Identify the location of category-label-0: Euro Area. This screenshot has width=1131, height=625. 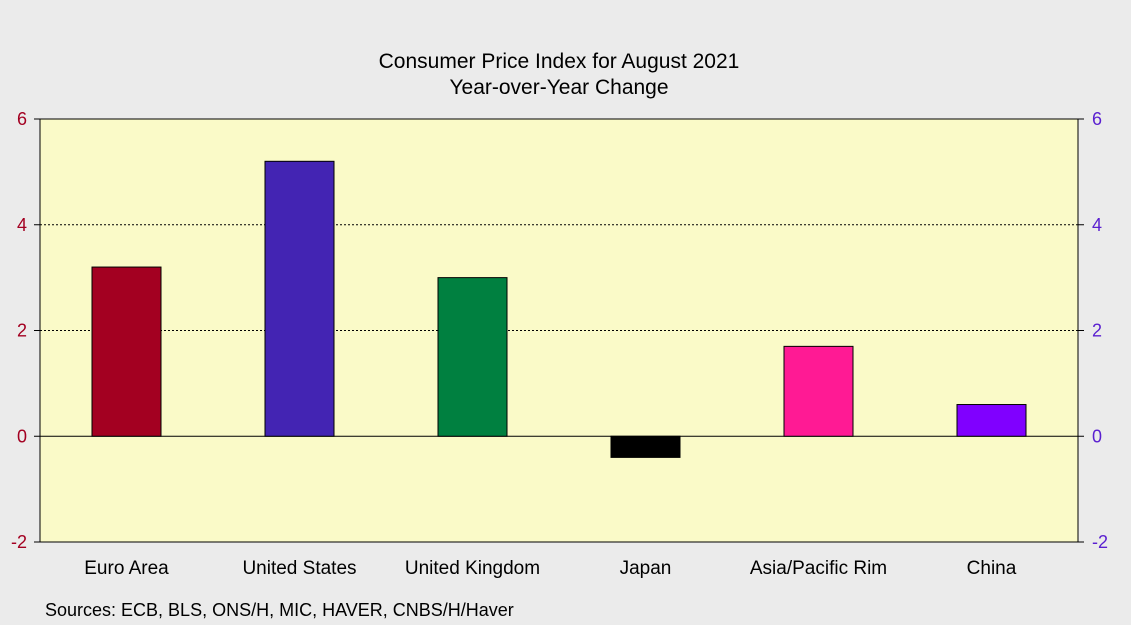
(126, 568).